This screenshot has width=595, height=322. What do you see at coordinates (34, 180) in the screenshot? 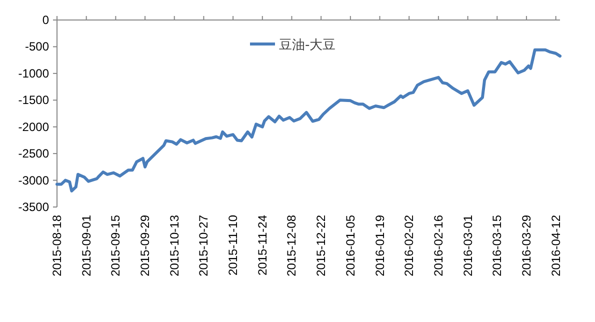
I see `y-tick-label: -3000` at bounding box center [34, 180].